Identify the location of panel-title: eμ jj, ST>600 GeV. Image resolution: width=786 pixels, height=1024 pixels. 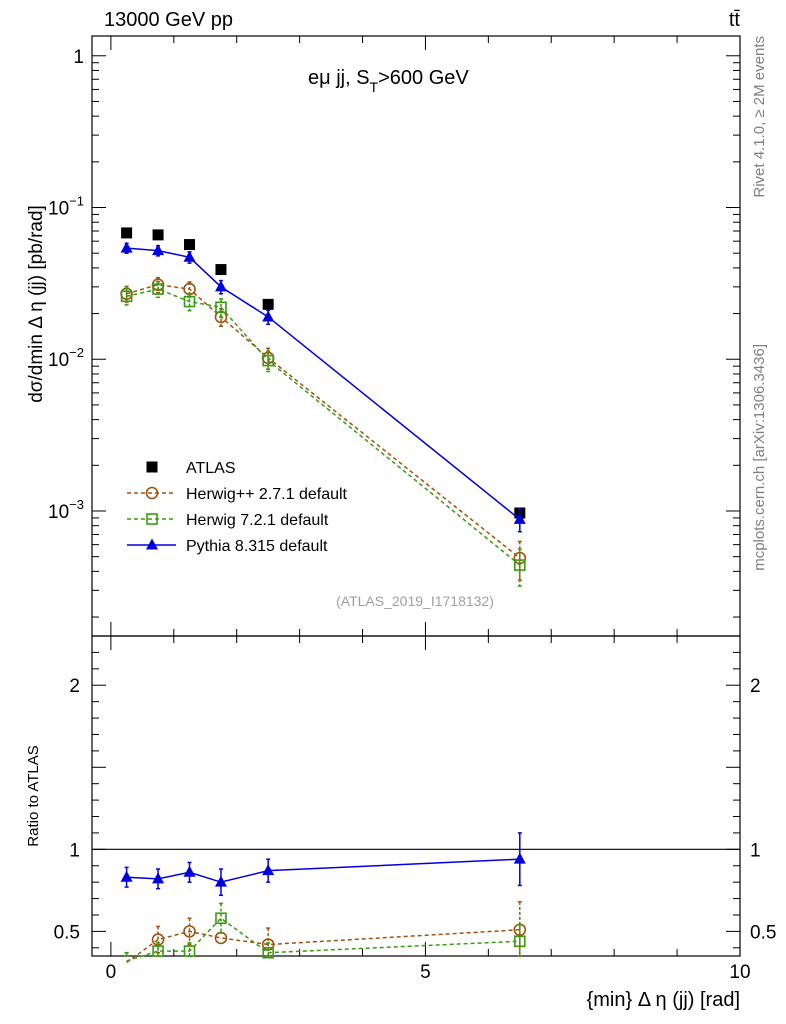
(388, 81).